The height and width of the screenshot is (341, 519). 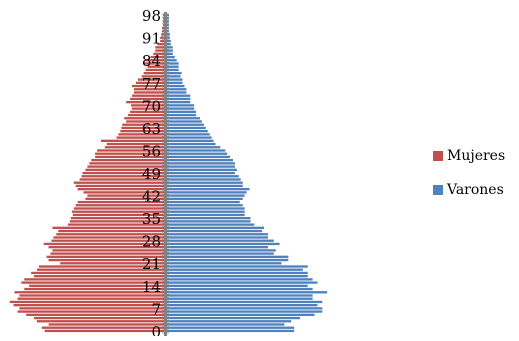 What do you see at coordinates (151, 129) in the screenshot?
I see `y-tick-label: 63` at bounding box center [151, 129].